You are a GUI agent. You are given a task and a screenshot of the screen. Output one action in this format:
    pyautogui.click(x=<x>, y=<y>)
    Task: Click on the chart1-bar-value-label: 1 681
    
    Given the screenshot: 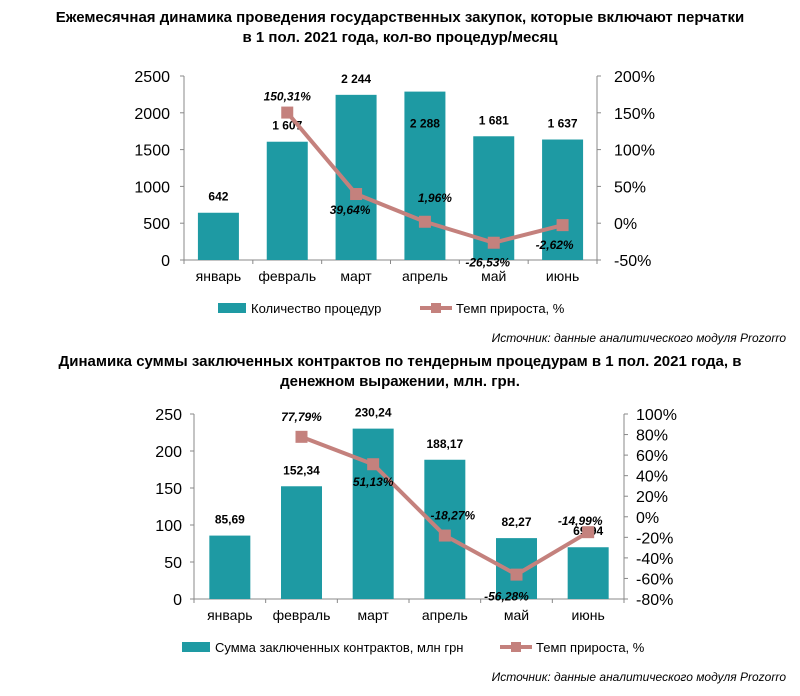 What is the action you would take?
    pyautogui.click(x=494, y=120)
    